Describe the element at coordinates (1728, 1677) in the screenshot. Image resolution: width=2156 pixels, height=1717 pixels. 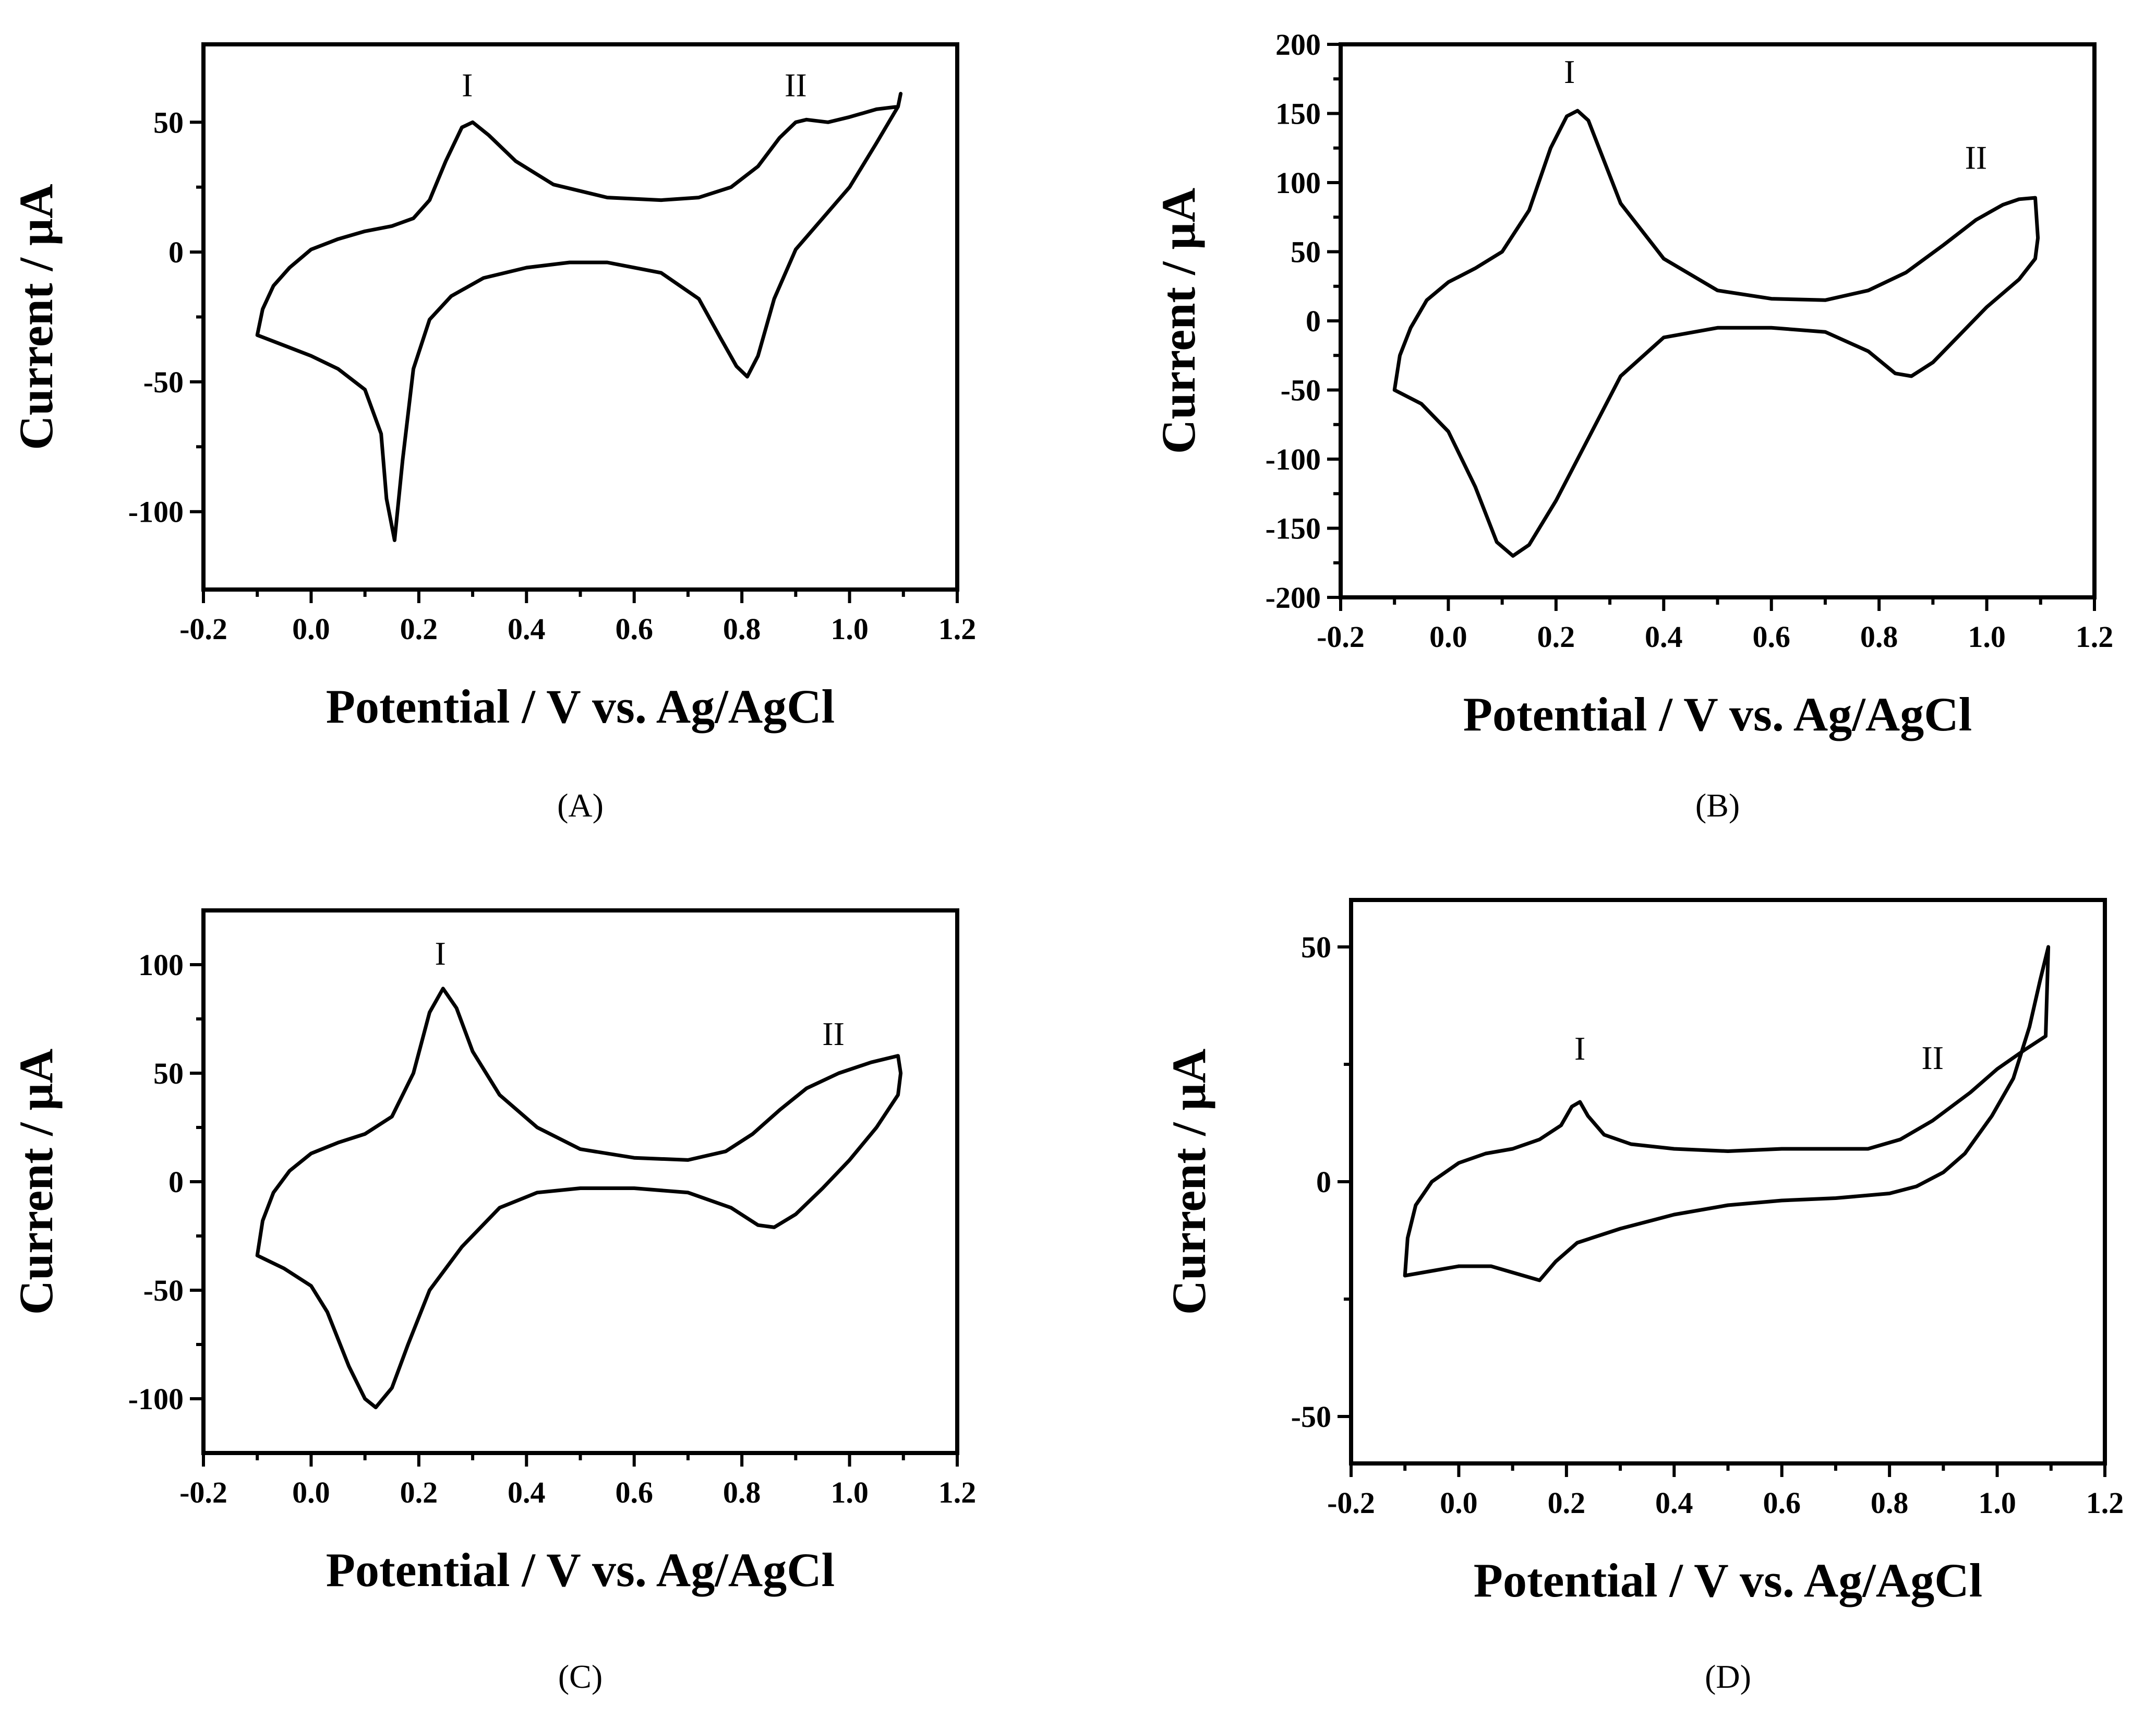
I see `panel-d-label: (D)` at that location.